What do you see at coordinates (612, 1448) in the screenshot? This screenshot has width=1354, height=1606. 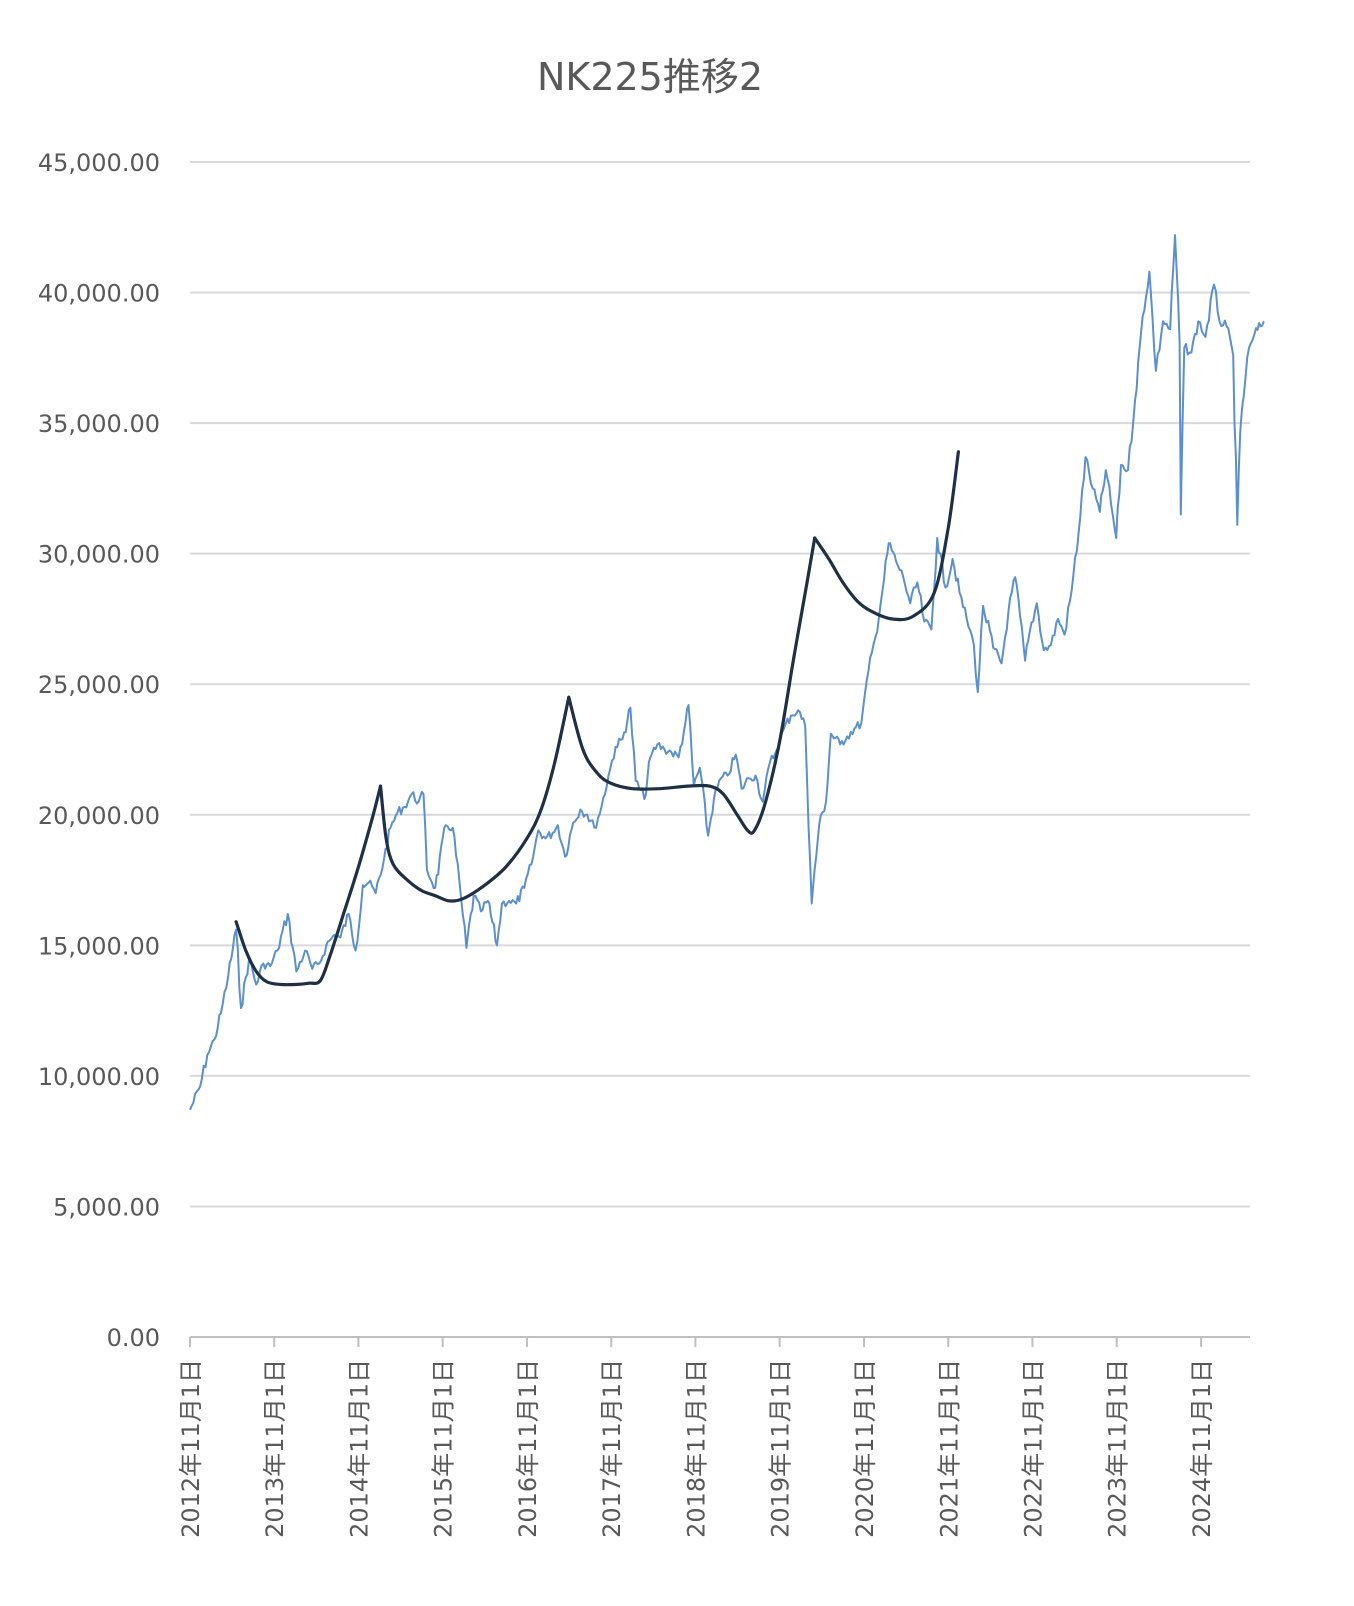 I see `x-tick-label-2017-11-01: 2017年11月1日` at bounding box center [612, 1448].